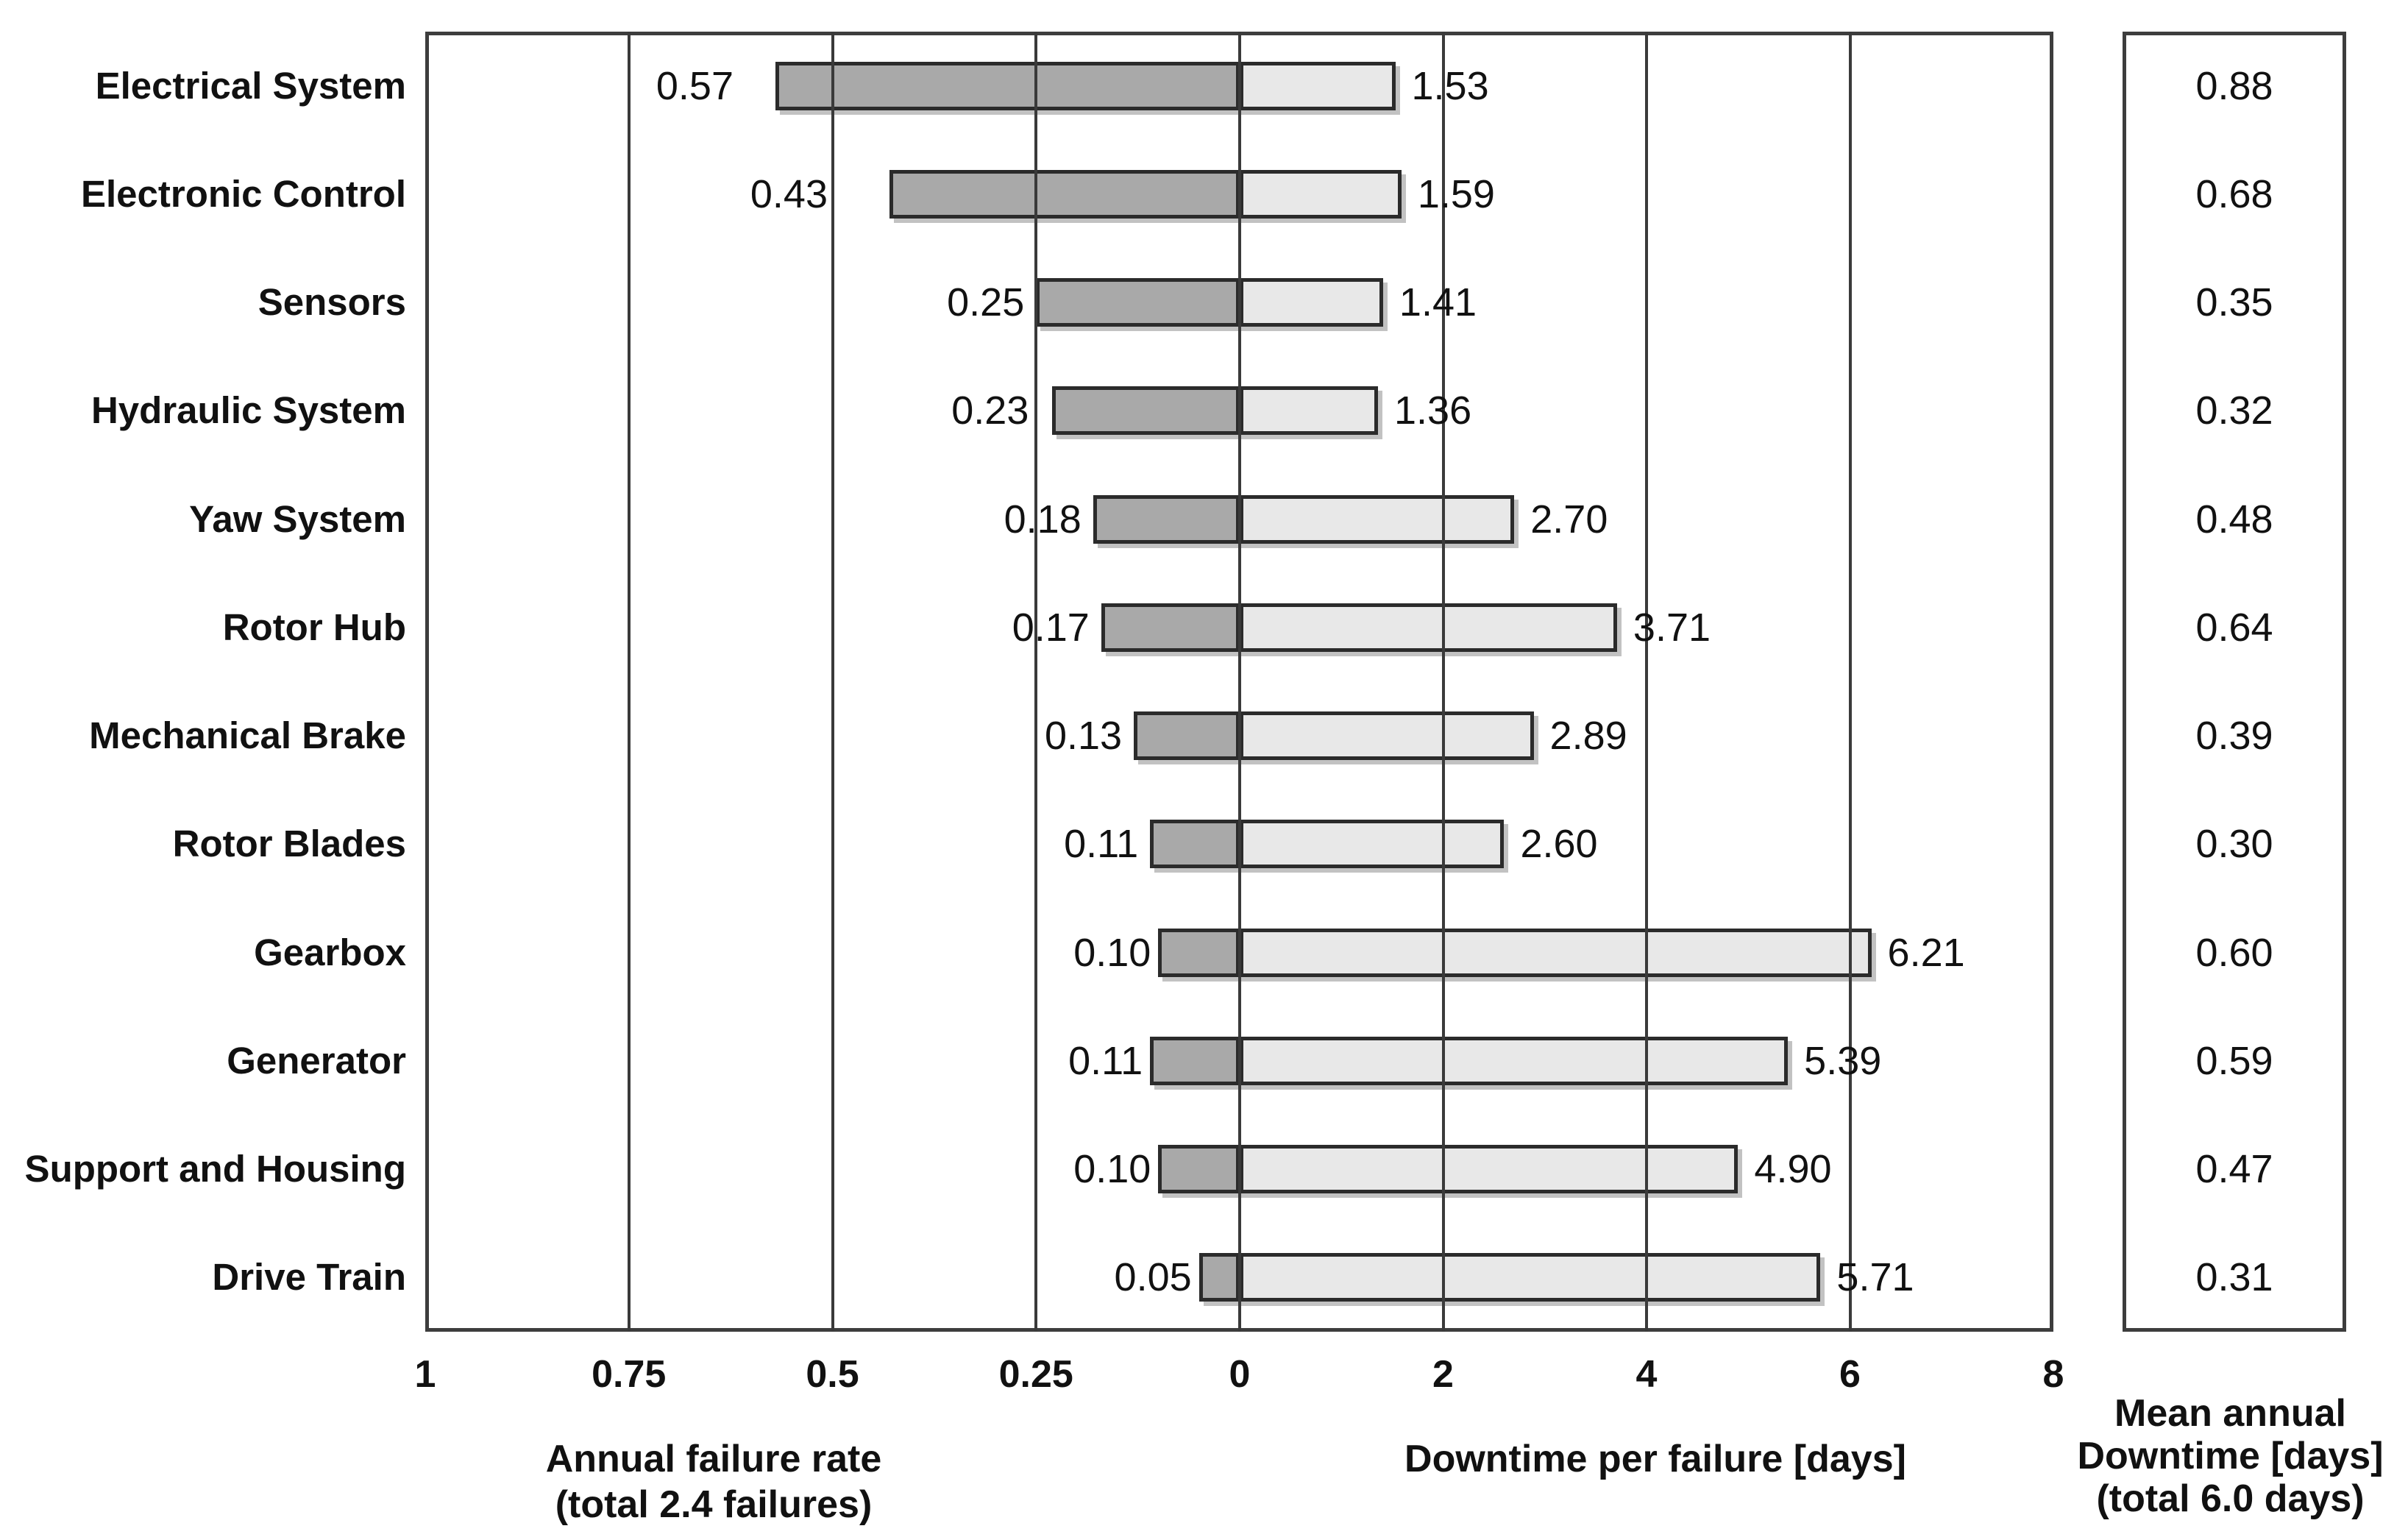 The height and width of the screenshot is (1537, 2408). Describe the element at coordinates (1036, 682) in the screenshot. I see `gridline-rate-0.25` at that location.